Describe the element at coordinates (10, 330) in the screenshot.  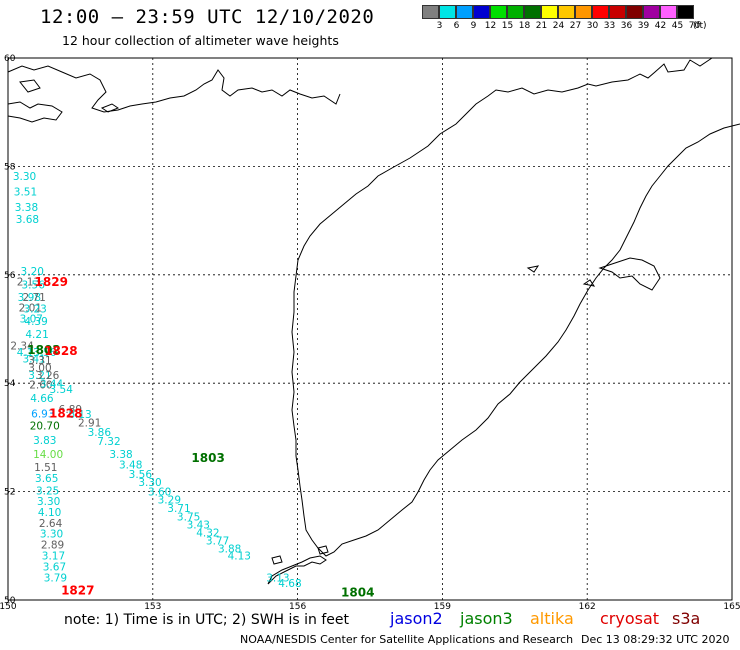
I see `latitude-labels: 60 58 56 54 52 50` at that location.